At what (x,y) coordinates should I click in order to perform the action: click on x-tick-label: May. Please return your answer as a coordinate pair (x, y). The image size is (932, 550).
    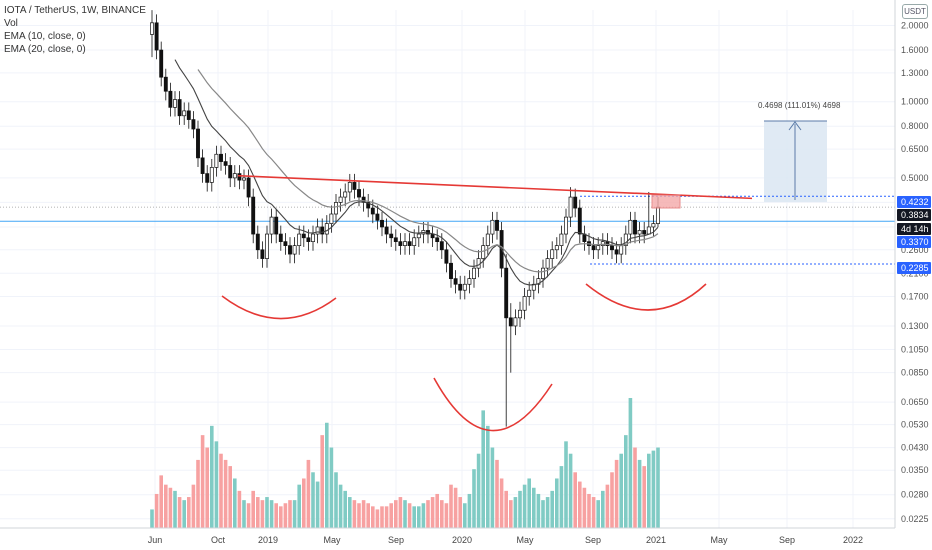
    Looking at the image, I should click on (525, 540).